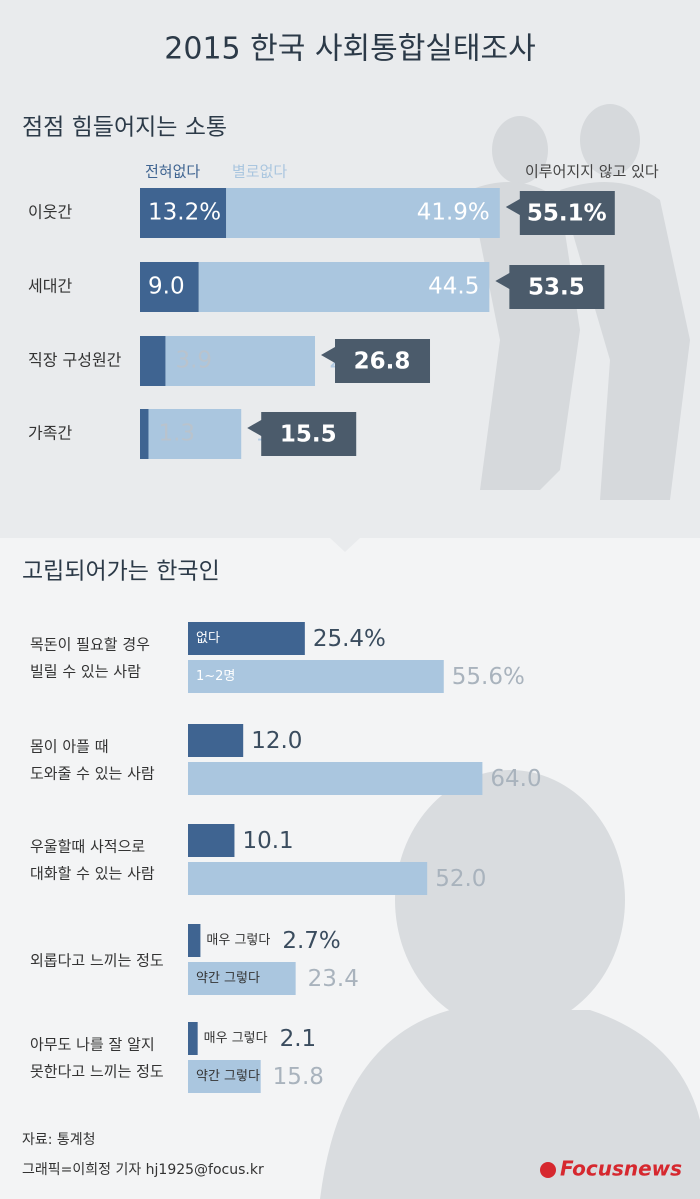 The image size is (700, 1199). I want to click on category-label: 도와줄 수 있는 사람, so click(92, 774).